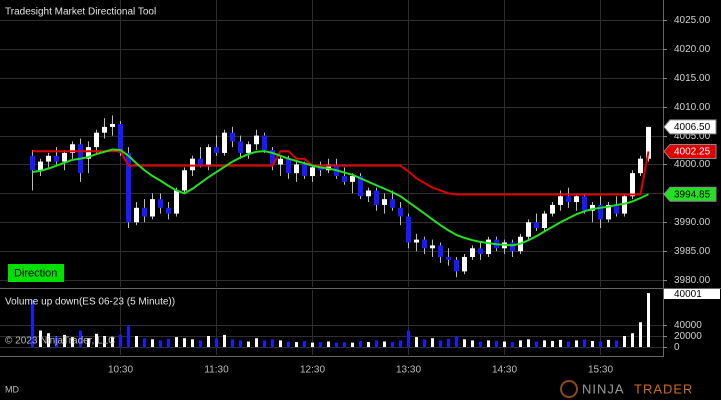 Image resolution: width=721 pixels, height=400 pixels. Describe the element at coordinates (603, 388) in the screenshot. I see `logo-first: NINJA` at that location.